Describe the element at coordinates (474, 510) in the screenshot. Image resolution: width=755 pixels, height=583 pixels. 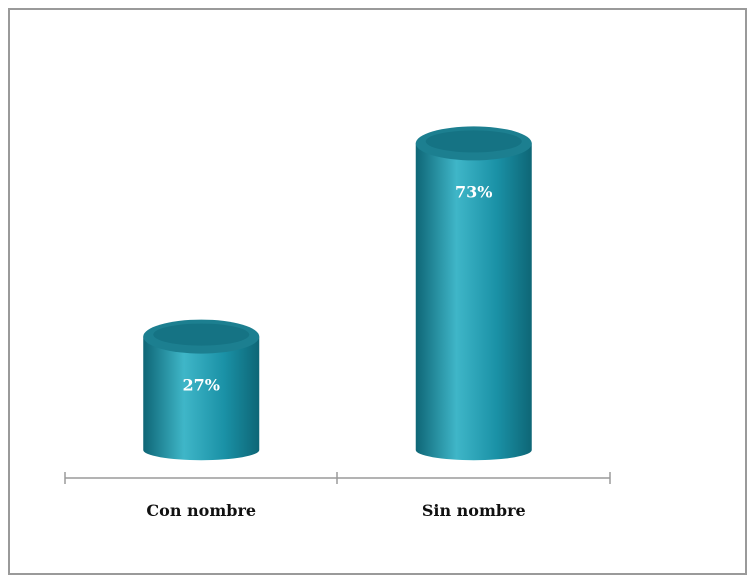
I see `x-tick-label: Sin nombre` at that location.